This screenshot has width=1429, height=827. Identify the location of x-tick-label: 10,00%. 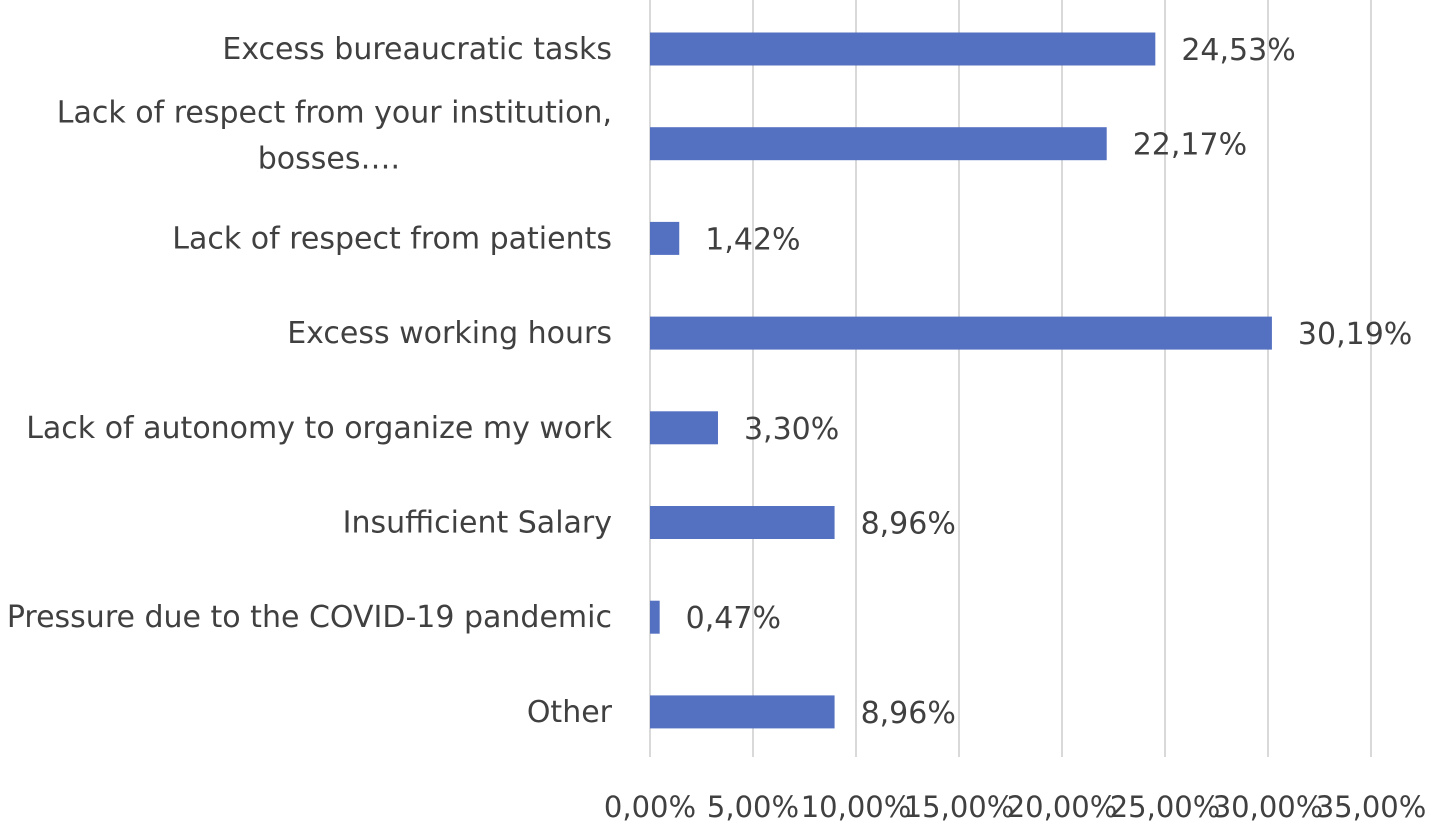
(856, 807).